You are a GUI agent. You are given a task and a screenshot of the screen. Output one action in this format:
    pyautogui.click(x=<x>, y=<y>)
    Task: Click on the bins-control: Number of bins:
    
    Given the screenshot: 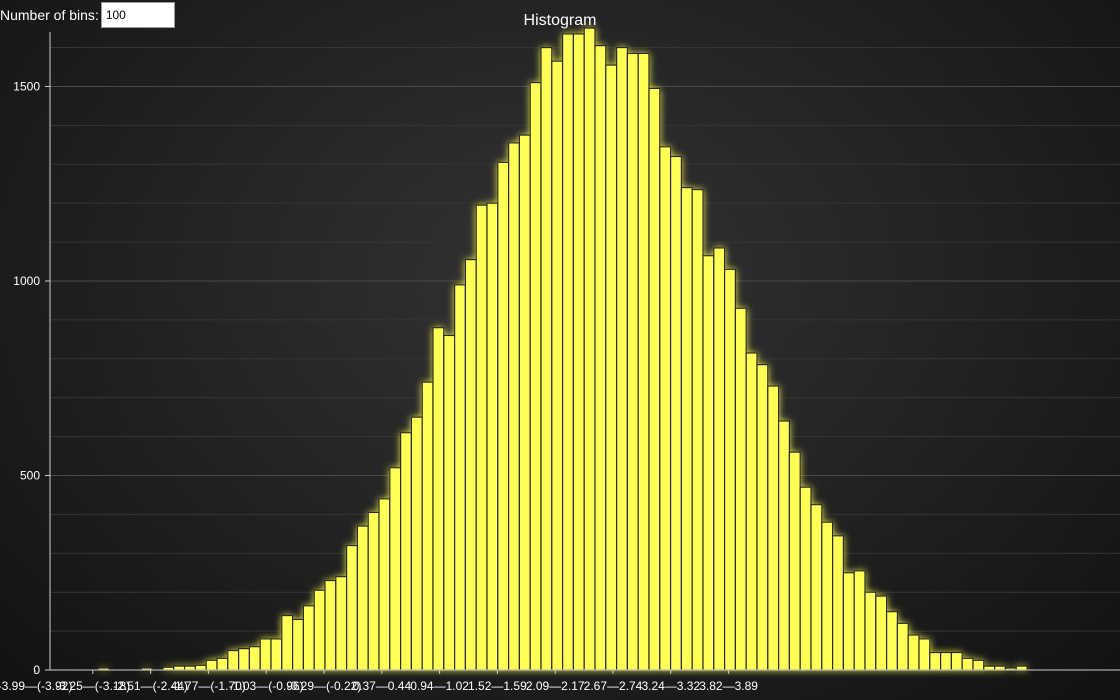 What is the action you would take?
    pyautogui.click(x=87, y=15)
    